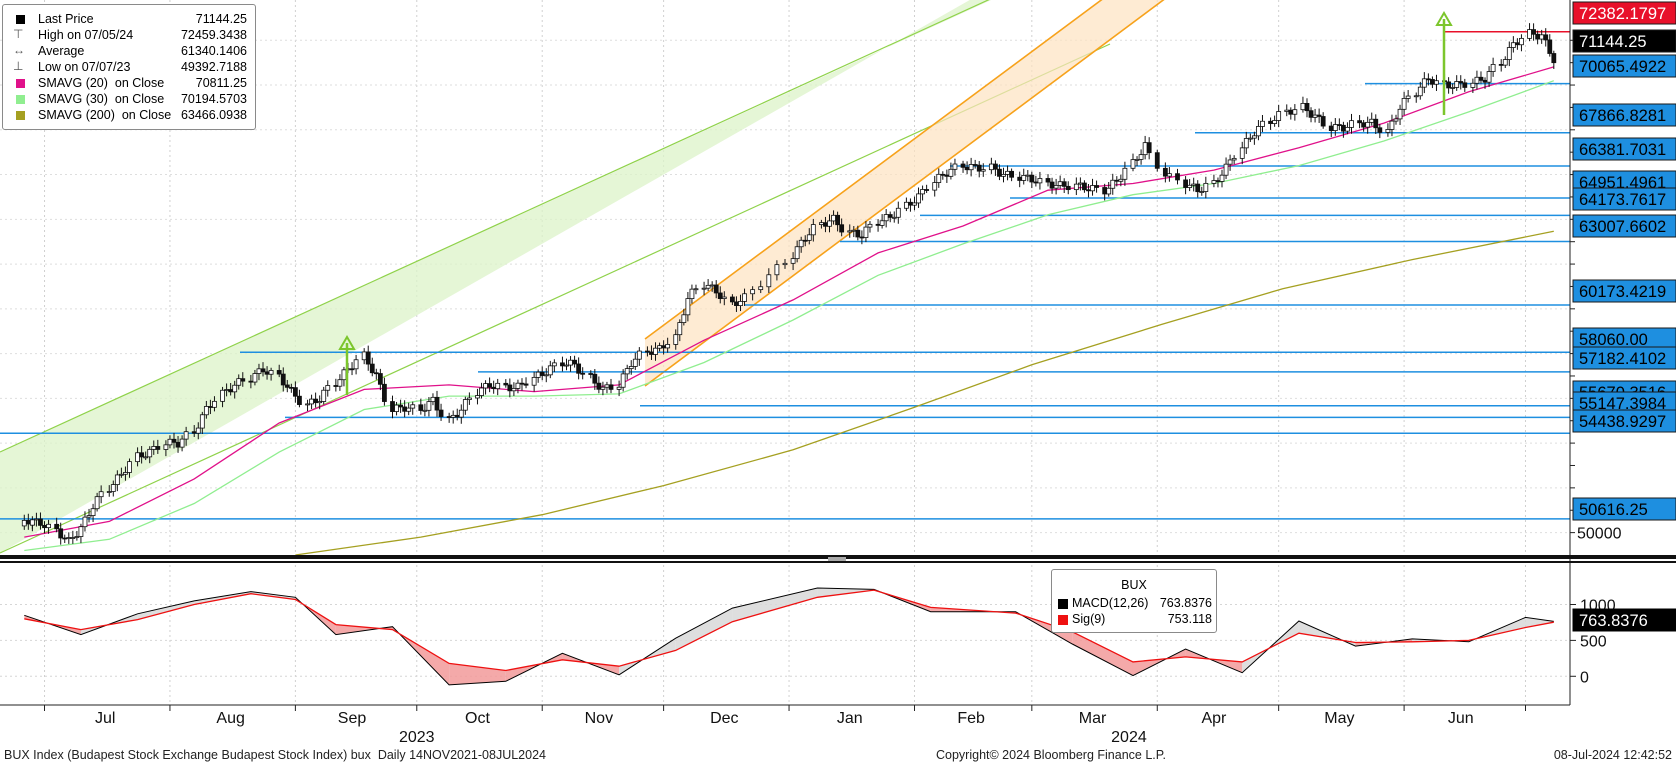  I want to click on x-month-label: Jul, so click(105, 718).